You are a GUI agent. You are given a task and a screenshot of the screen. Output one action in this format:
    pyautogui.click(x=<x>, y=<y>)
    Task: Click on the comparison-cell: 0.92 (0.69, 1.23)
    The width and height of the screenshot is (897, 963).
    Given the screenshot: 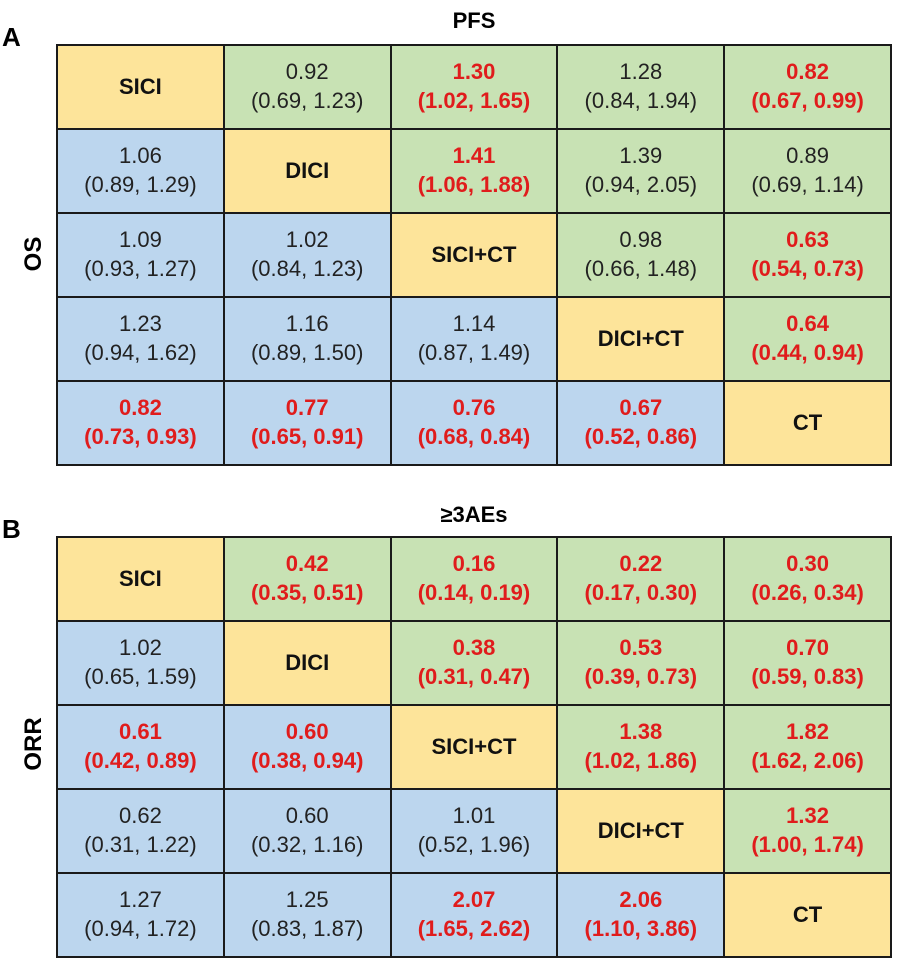 What is the action you would take?
    pyautogui.click(x=307, y=87)
    